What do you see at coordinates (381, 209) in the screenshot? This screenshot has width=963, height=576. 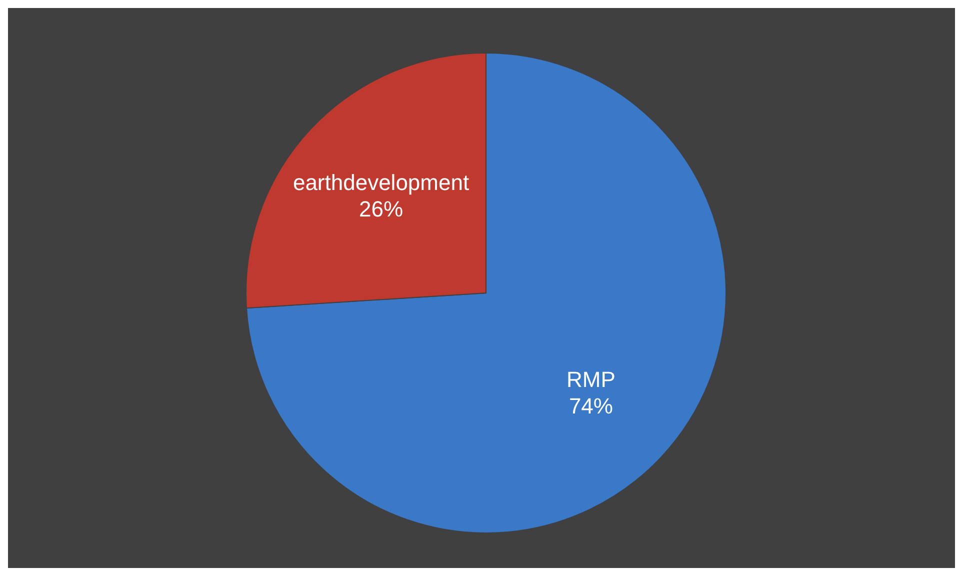 I see `data-label: 26%` at bounding box center [381, 209].